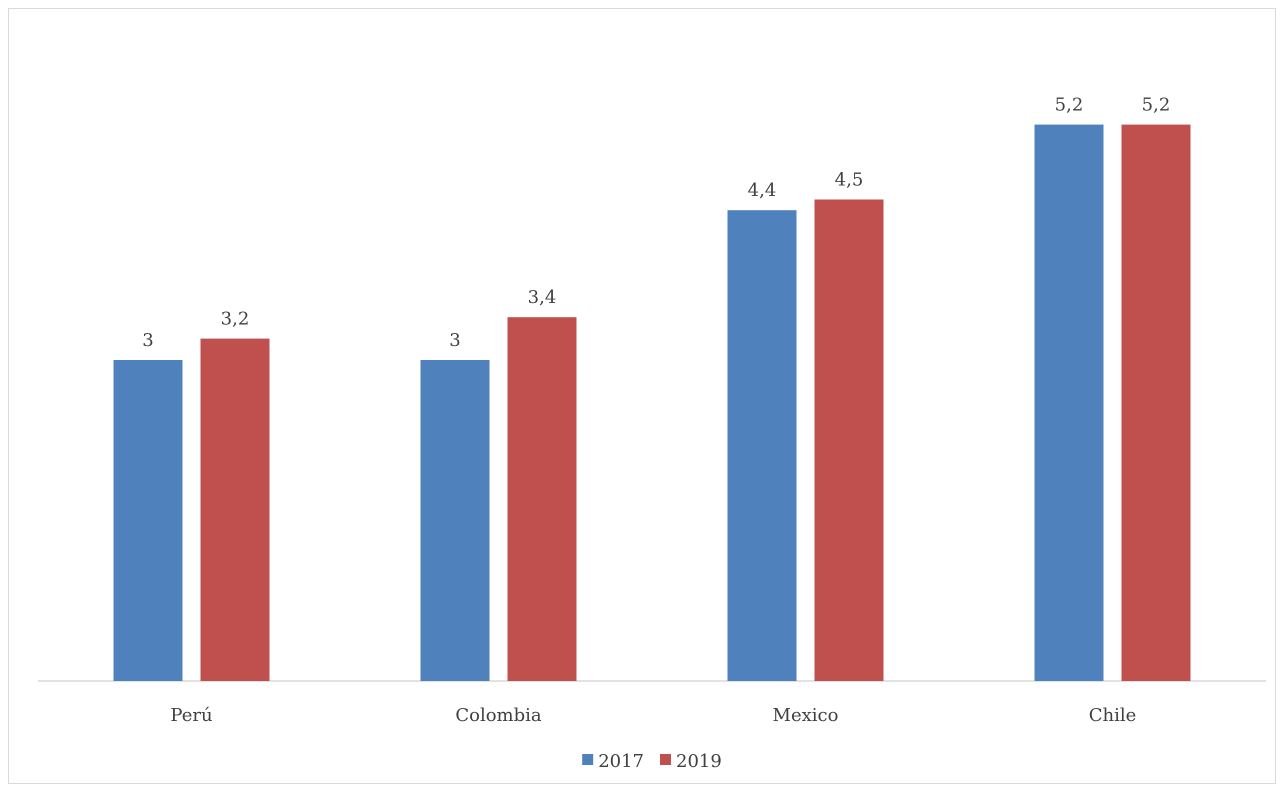 The image size is (1287, 794). I want to click on bar-2017-perú, so click(148, 520).